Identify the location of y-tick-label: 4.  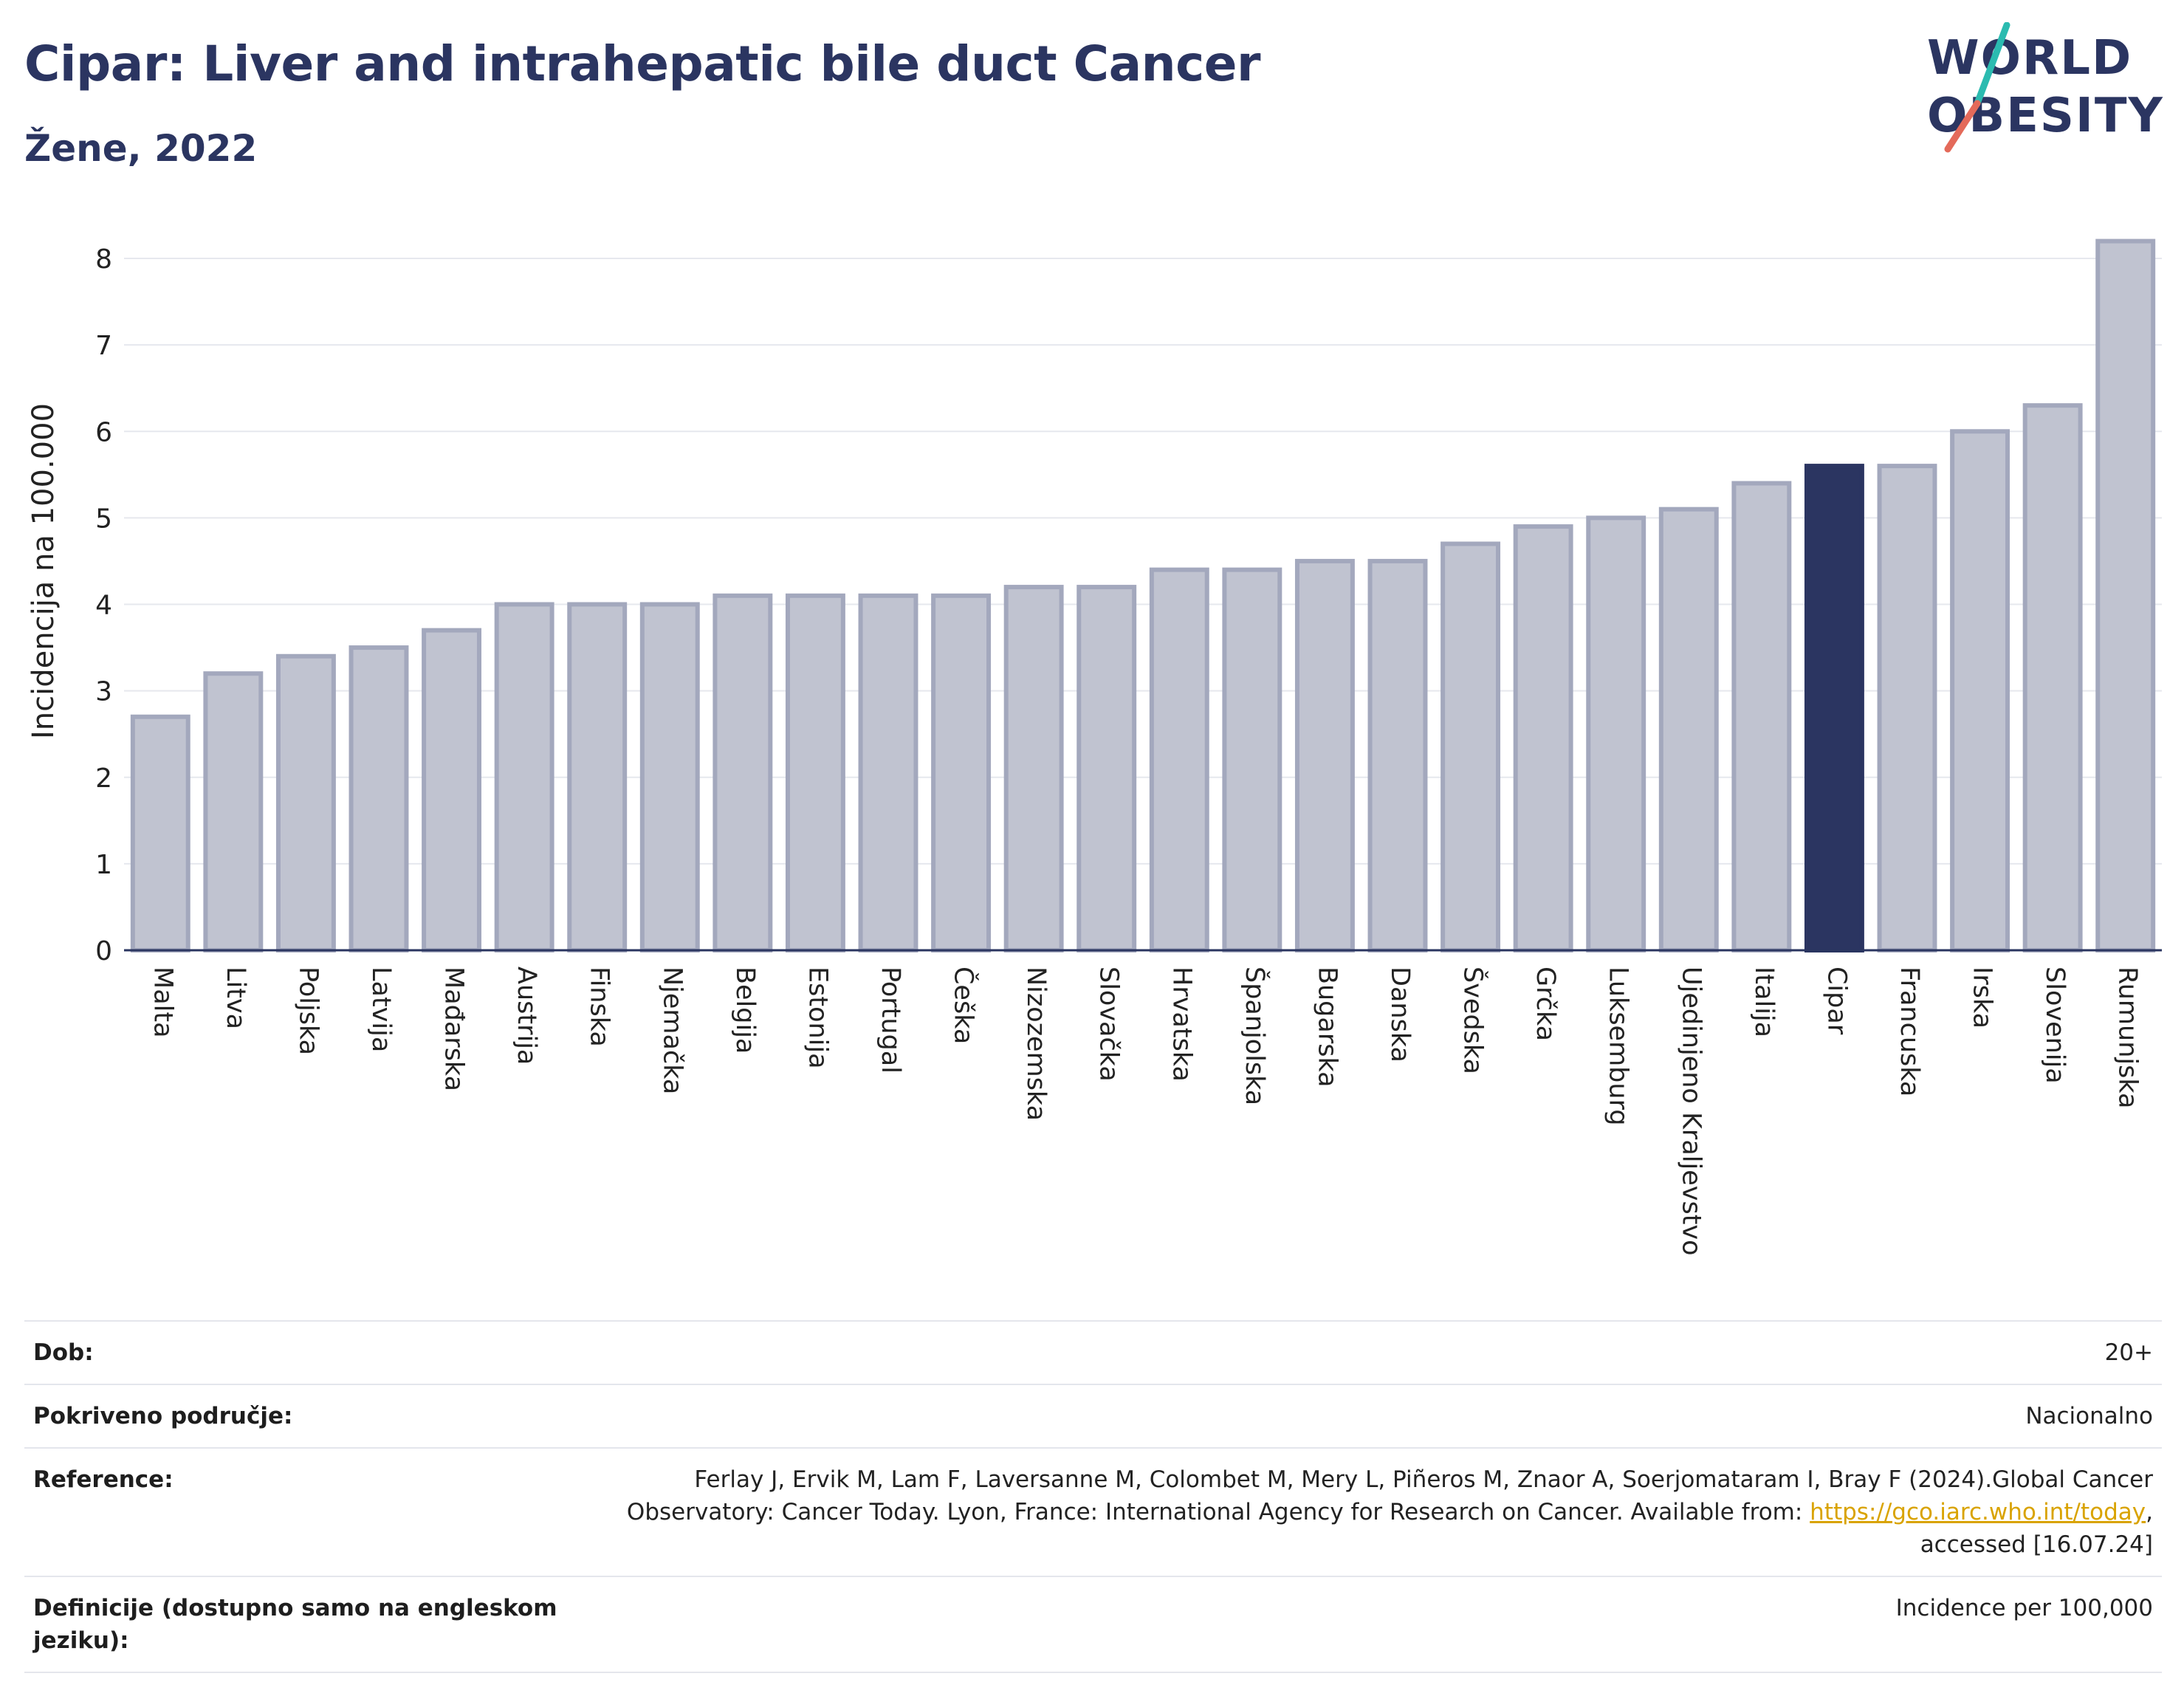
(103, 606).